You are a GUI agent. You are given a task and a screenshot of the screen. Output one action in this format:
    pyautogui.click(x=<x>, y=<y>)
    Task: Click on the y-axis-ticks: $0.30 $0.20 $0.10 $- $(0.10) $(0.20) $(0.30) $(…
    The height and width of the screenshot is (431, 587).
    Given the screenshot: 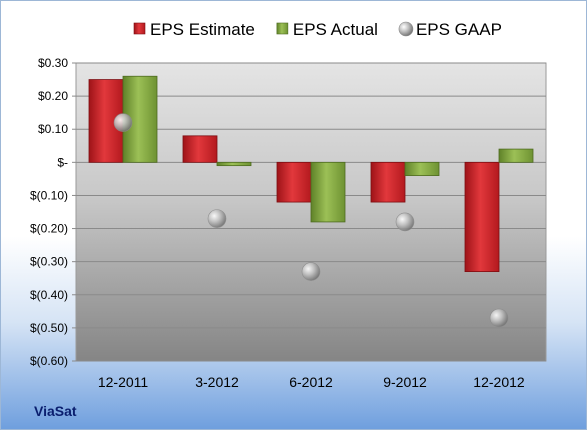 What is the action you would take?
    pyautogui.click(x=53, y=212)
    